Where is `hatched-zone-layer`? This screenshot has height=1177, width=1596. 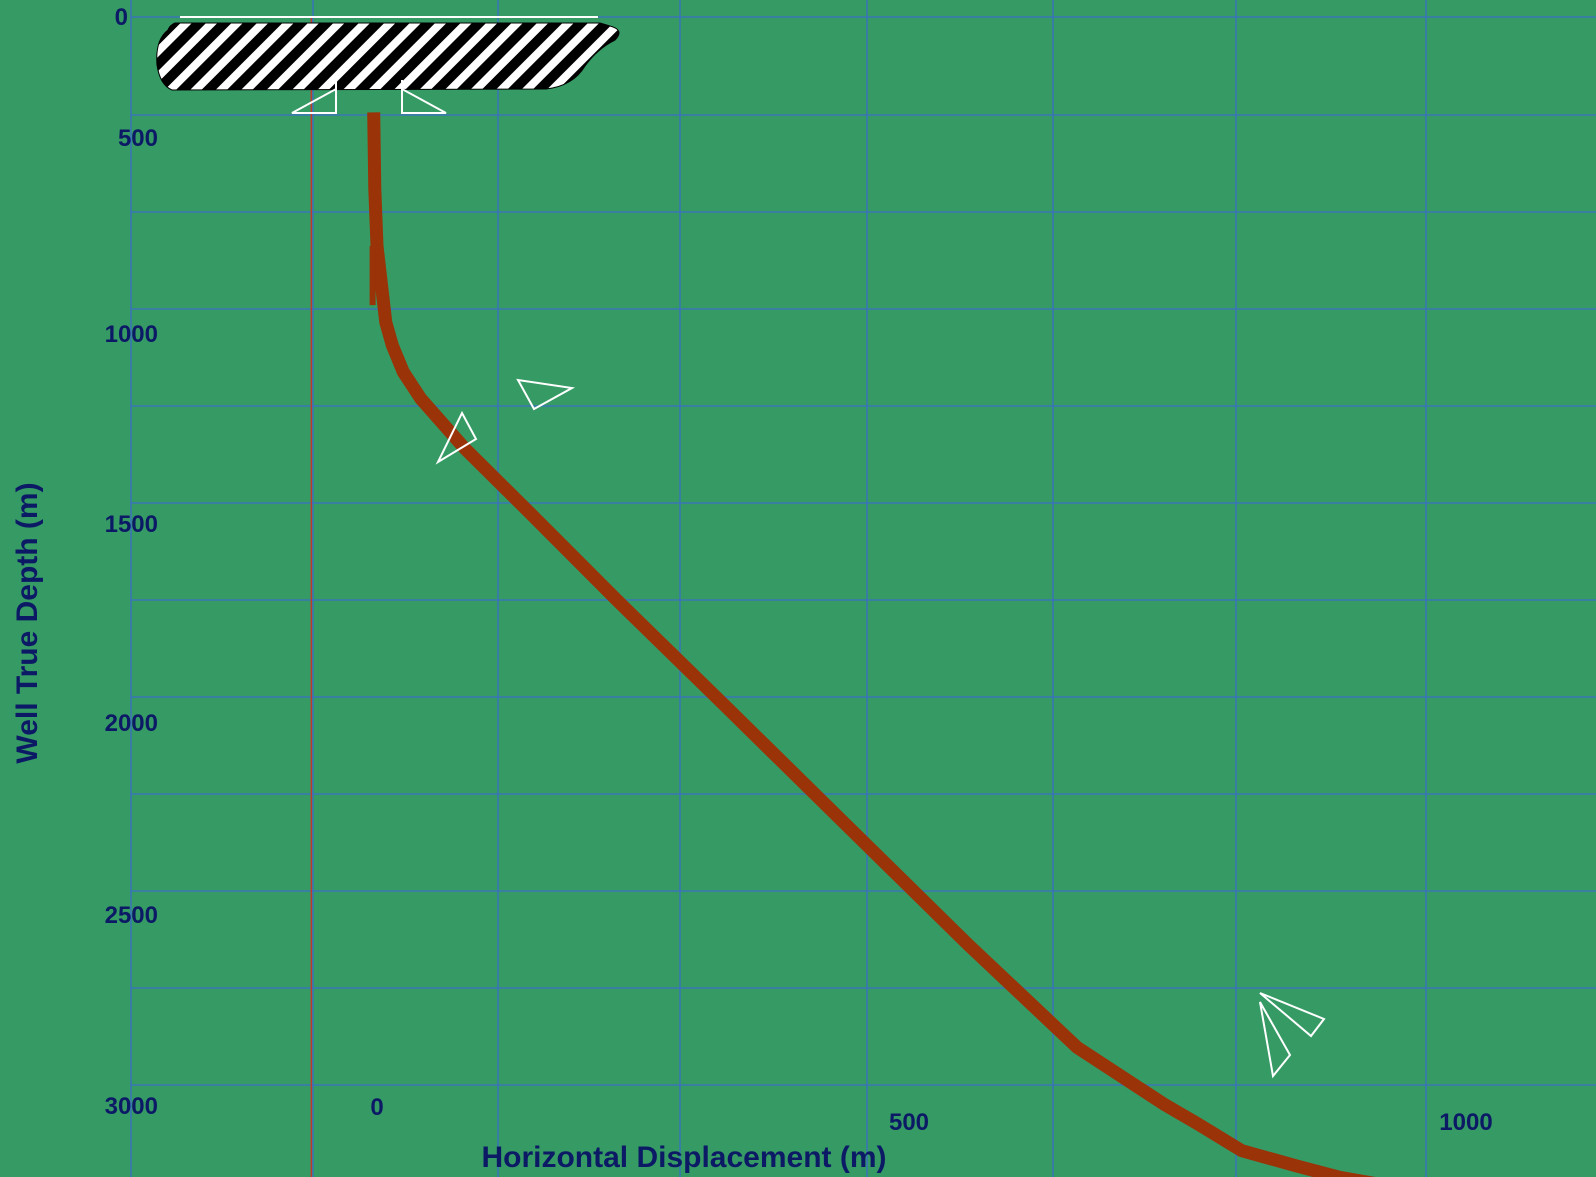 hatched-zone-layer is located at coordinates (388, 53).